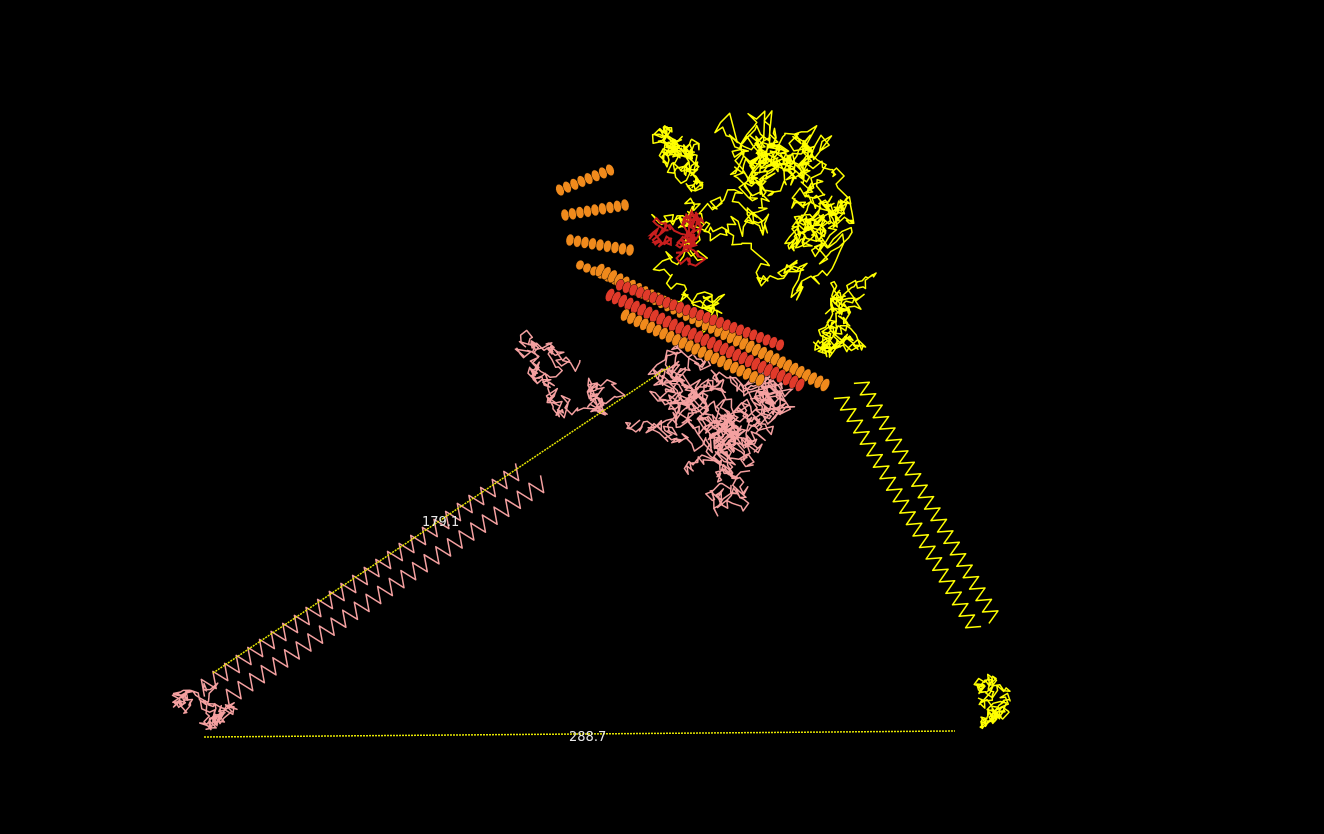  I want to click on distance-label: 179.1, so click(440, 522).